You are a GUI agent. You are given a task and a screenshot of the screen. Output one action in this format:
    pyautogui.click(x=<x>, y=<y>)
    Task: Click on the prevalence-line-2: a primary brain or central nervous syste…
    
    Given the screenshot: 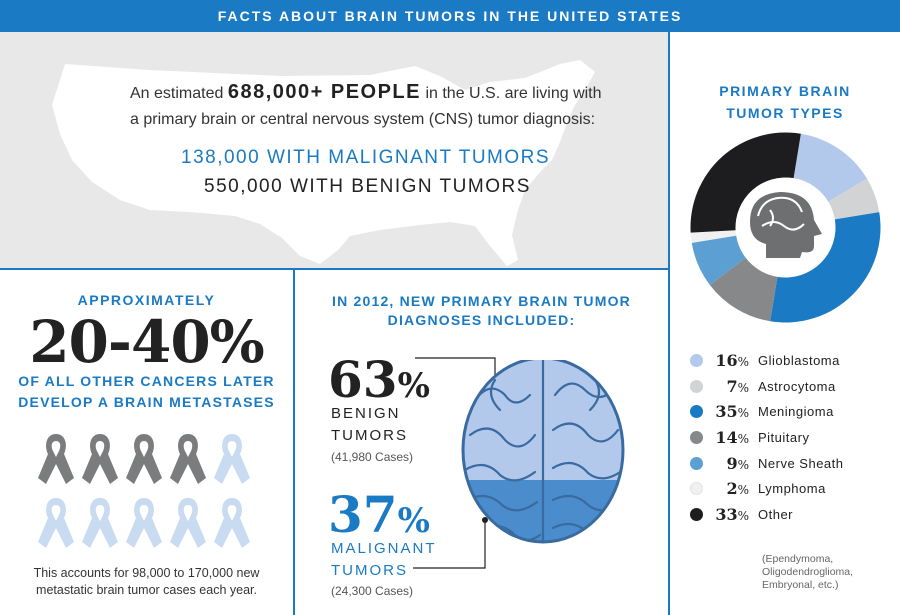 What is the action you would take?
    pyautogui.click(x=363, y=119)
    